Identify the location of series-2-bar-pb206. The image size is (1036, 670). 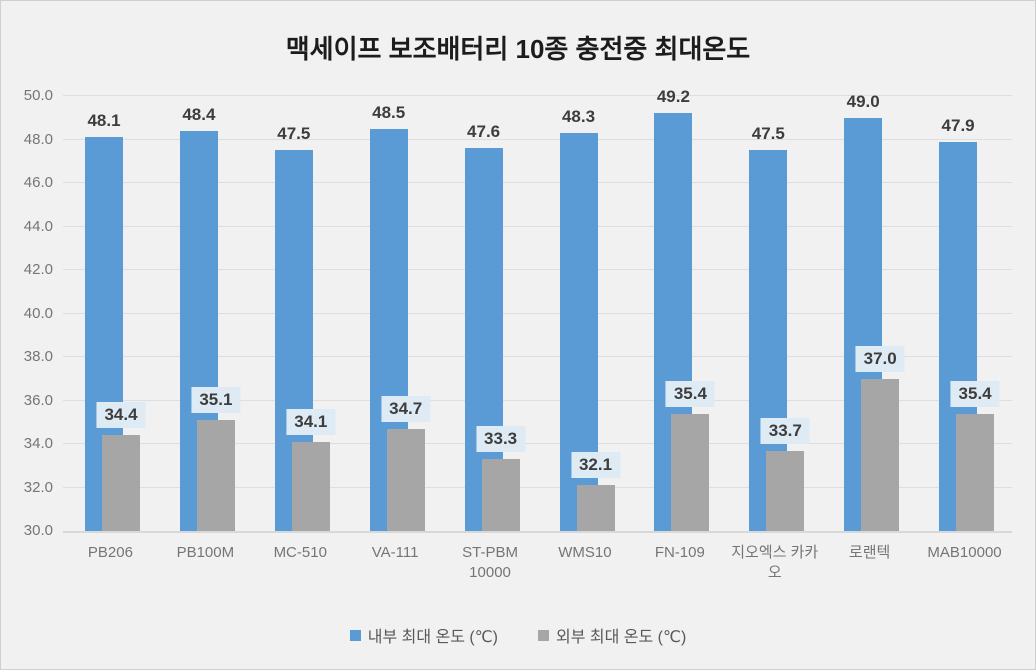
(121, 483).